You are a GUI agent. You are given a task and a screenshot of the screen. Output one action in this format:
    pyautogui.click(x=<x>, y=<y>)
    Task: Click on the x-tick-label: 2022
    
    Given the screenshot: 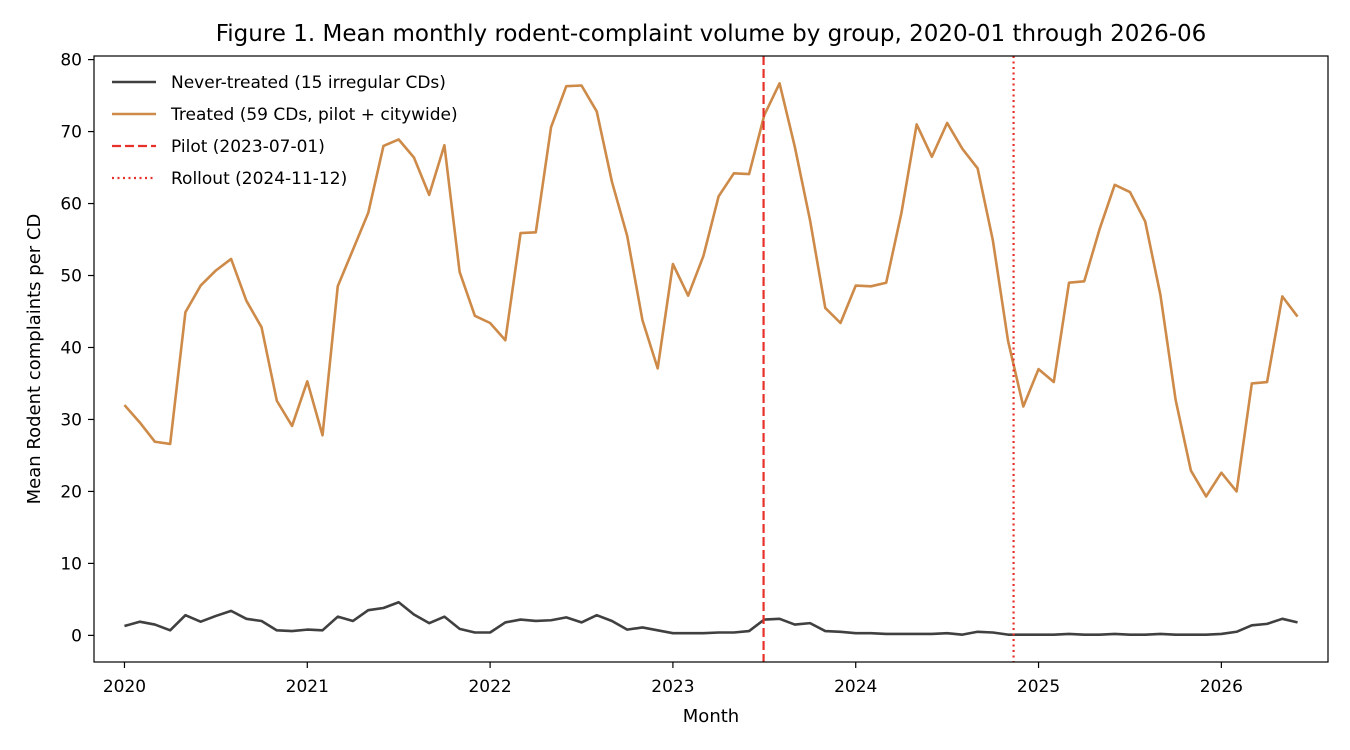 What is the action you would take?
    pyautogui.click(x=489, y=687)
    